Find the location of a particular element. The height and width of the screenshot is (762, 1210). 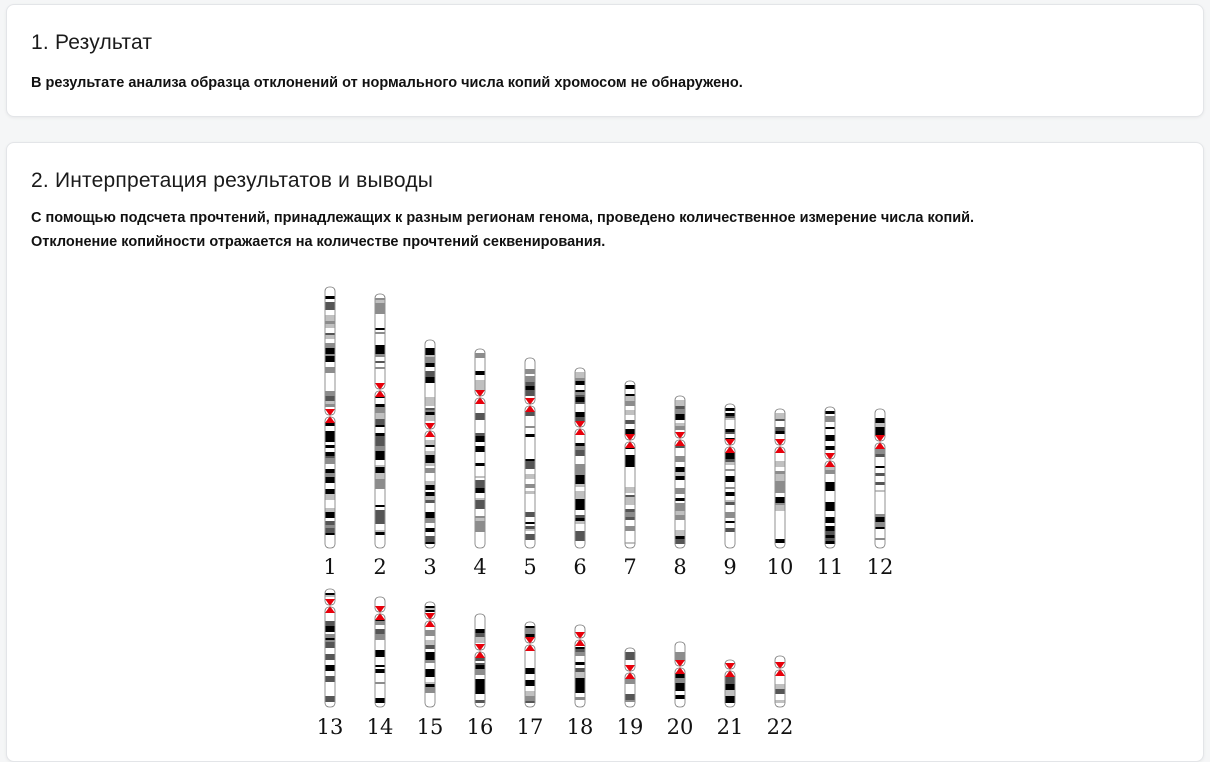

chromosome-label: 3 is located at coordinates (429, 567).